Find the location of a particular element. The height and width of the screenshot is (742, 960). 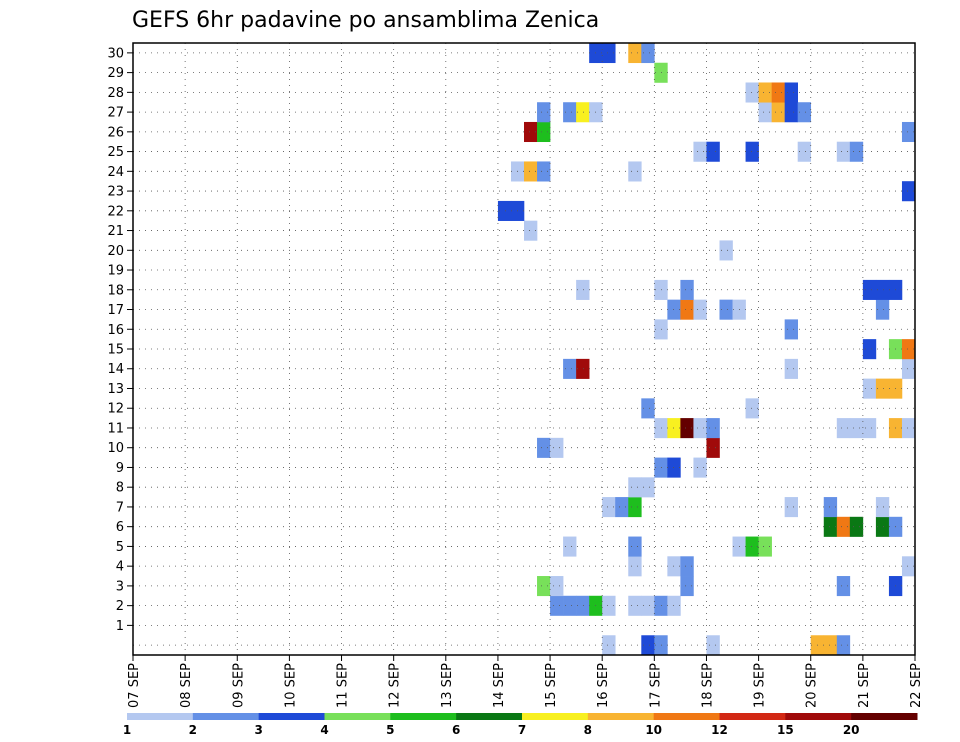

colorbar-label: 6 is located at coordinates (456, 730).